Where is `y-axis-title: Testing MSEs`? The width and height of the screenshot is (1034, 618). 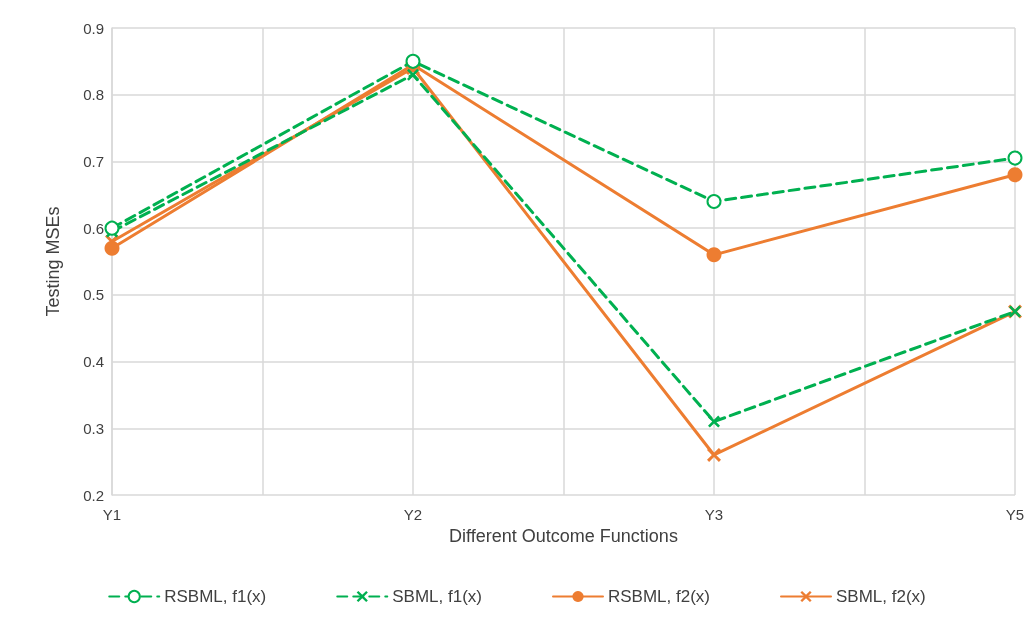 y-axis-title: Testing MSEs is located at coordinates (53, 261).